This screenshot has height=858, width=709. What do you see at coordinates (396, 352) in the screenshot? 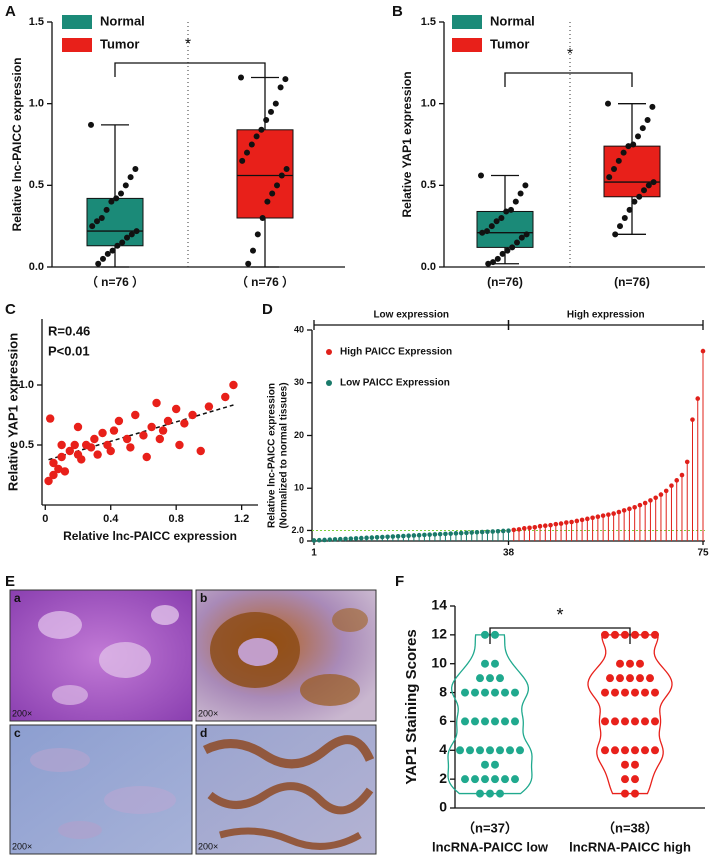
I see `legend-label: High PAICC Expression` at bounding box center [396, 352].